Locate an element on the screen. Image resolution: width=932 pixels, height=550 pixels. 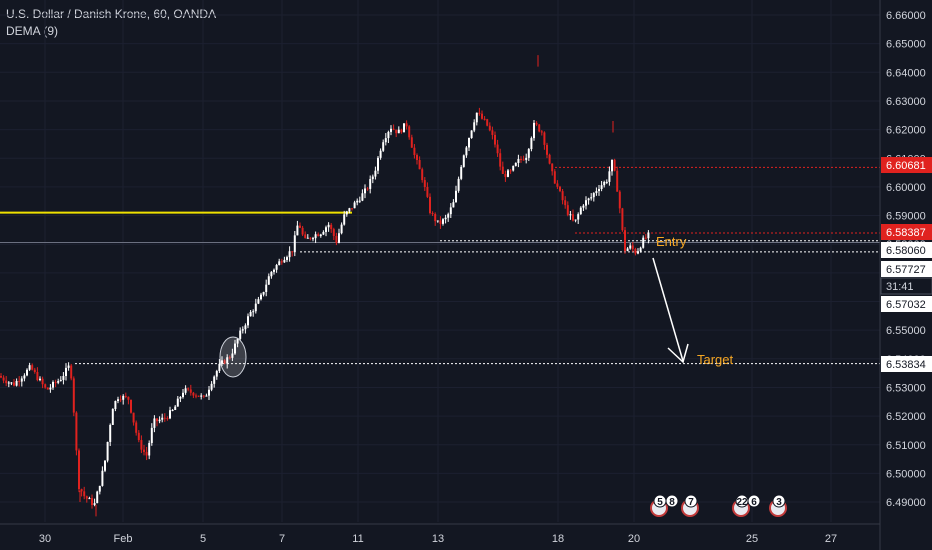
price-tag-bg is located at coordinates (906, 286).